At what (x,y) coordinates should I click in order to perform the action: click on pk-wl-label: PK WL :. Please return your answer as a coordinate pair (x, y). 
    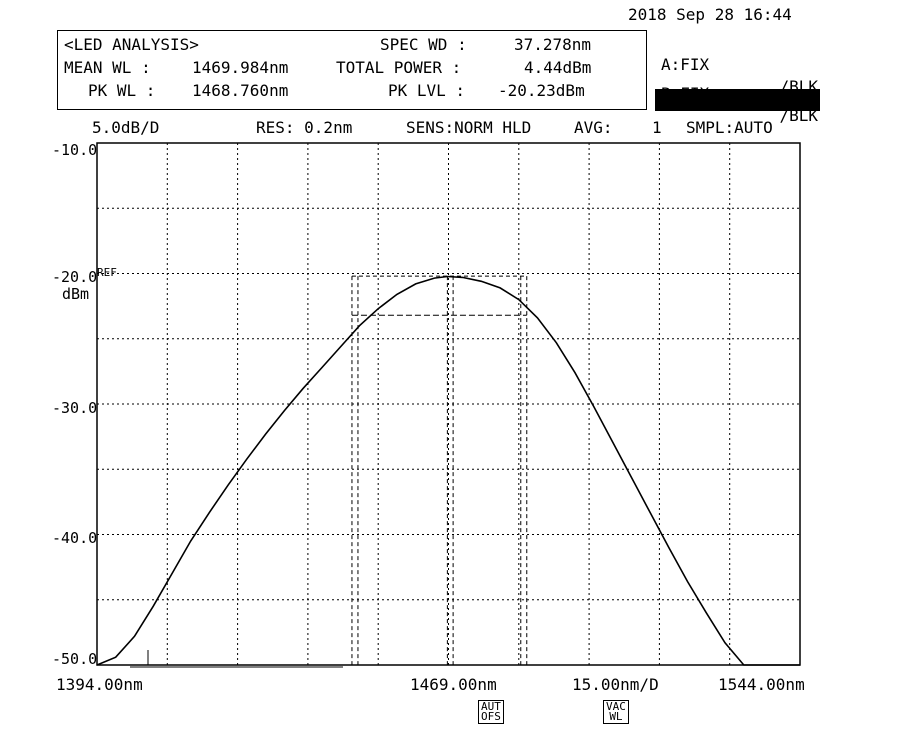
    Looking at the image, I should click on (122, 90).